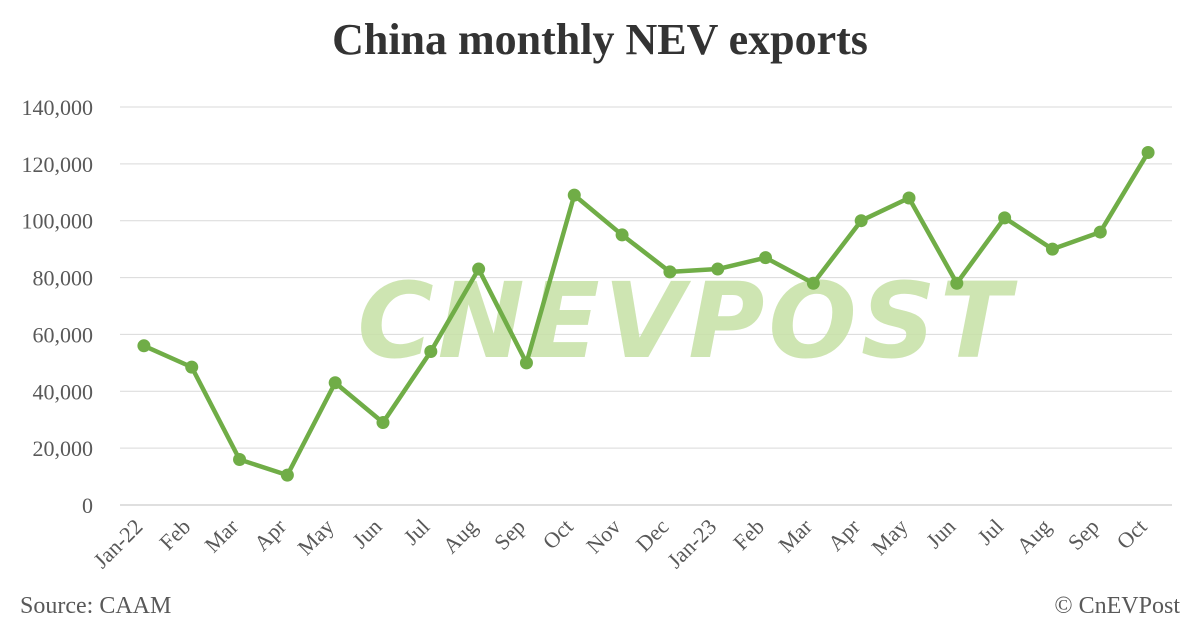  Describe the element at coordinates (63, 448) in the screenshot. I see `y-tick-label: 20,000` at that location.